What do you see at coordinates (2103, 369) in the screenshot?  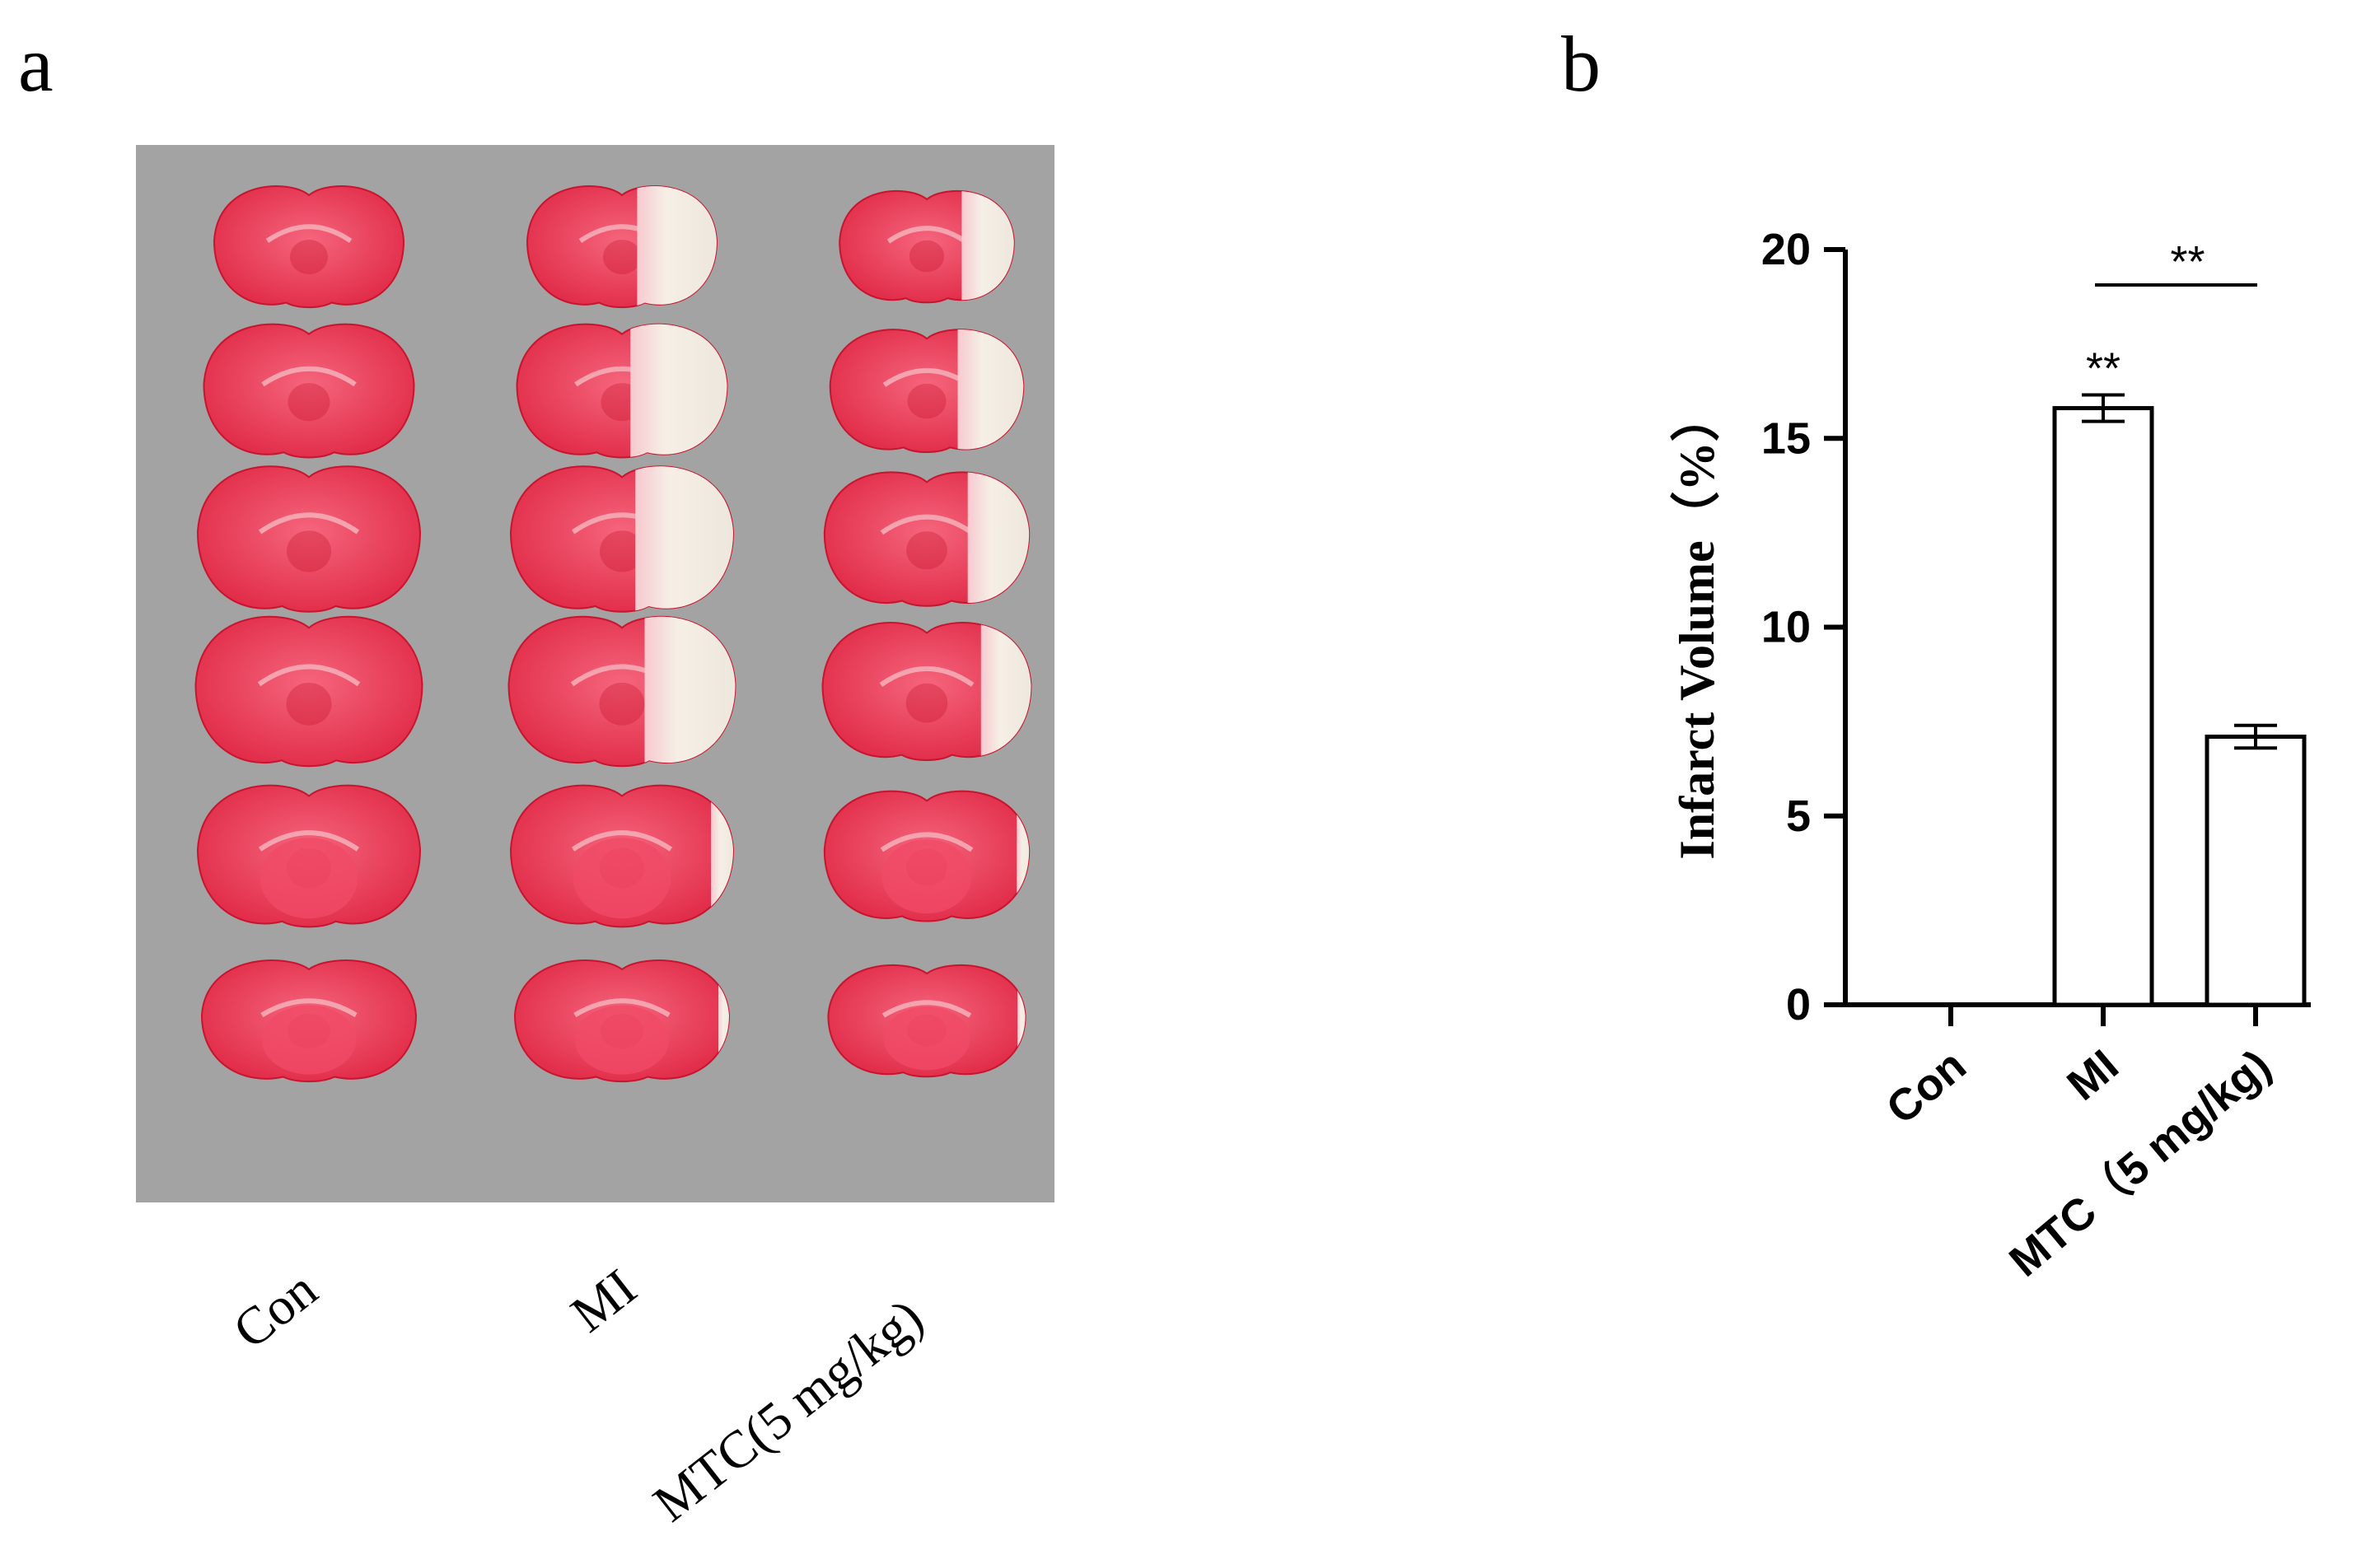 I see `significance-star-mi: **` at bounding box center [2103, 369].